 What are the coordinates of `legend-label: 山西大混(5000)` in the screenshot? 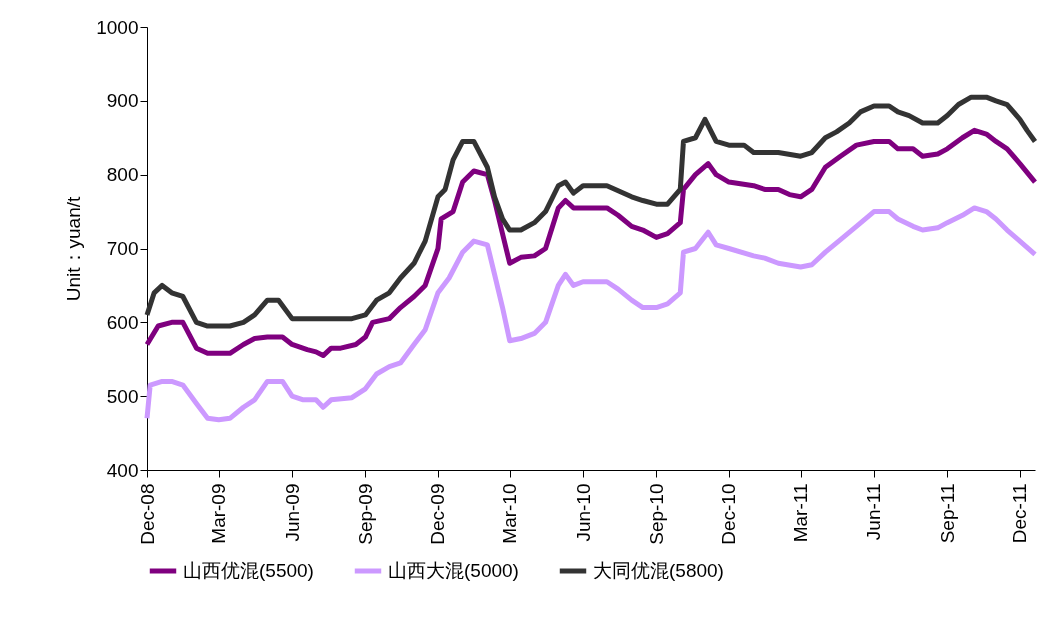 It's located at (453, 570).